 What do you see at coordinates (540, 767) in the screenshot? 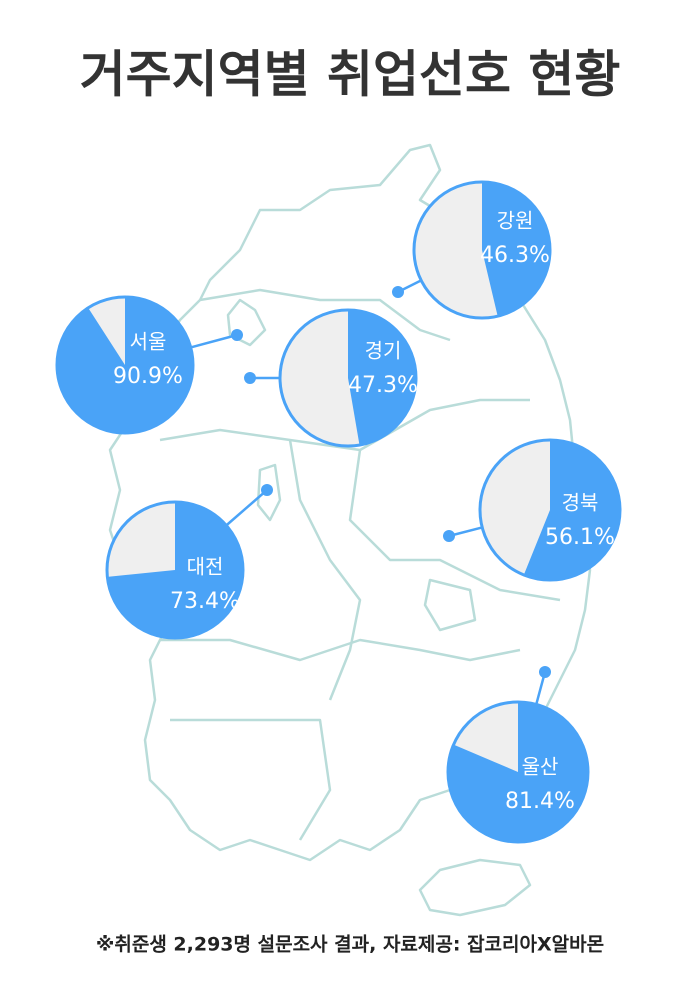
I see `region-label: 울산` at bounding box center [540, 767].